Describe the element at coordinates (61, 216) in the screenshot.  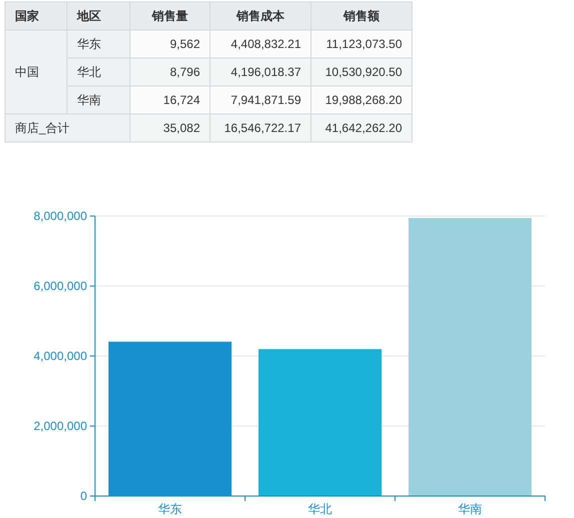
I see `y-tick-label: 8,000,000` at that location.